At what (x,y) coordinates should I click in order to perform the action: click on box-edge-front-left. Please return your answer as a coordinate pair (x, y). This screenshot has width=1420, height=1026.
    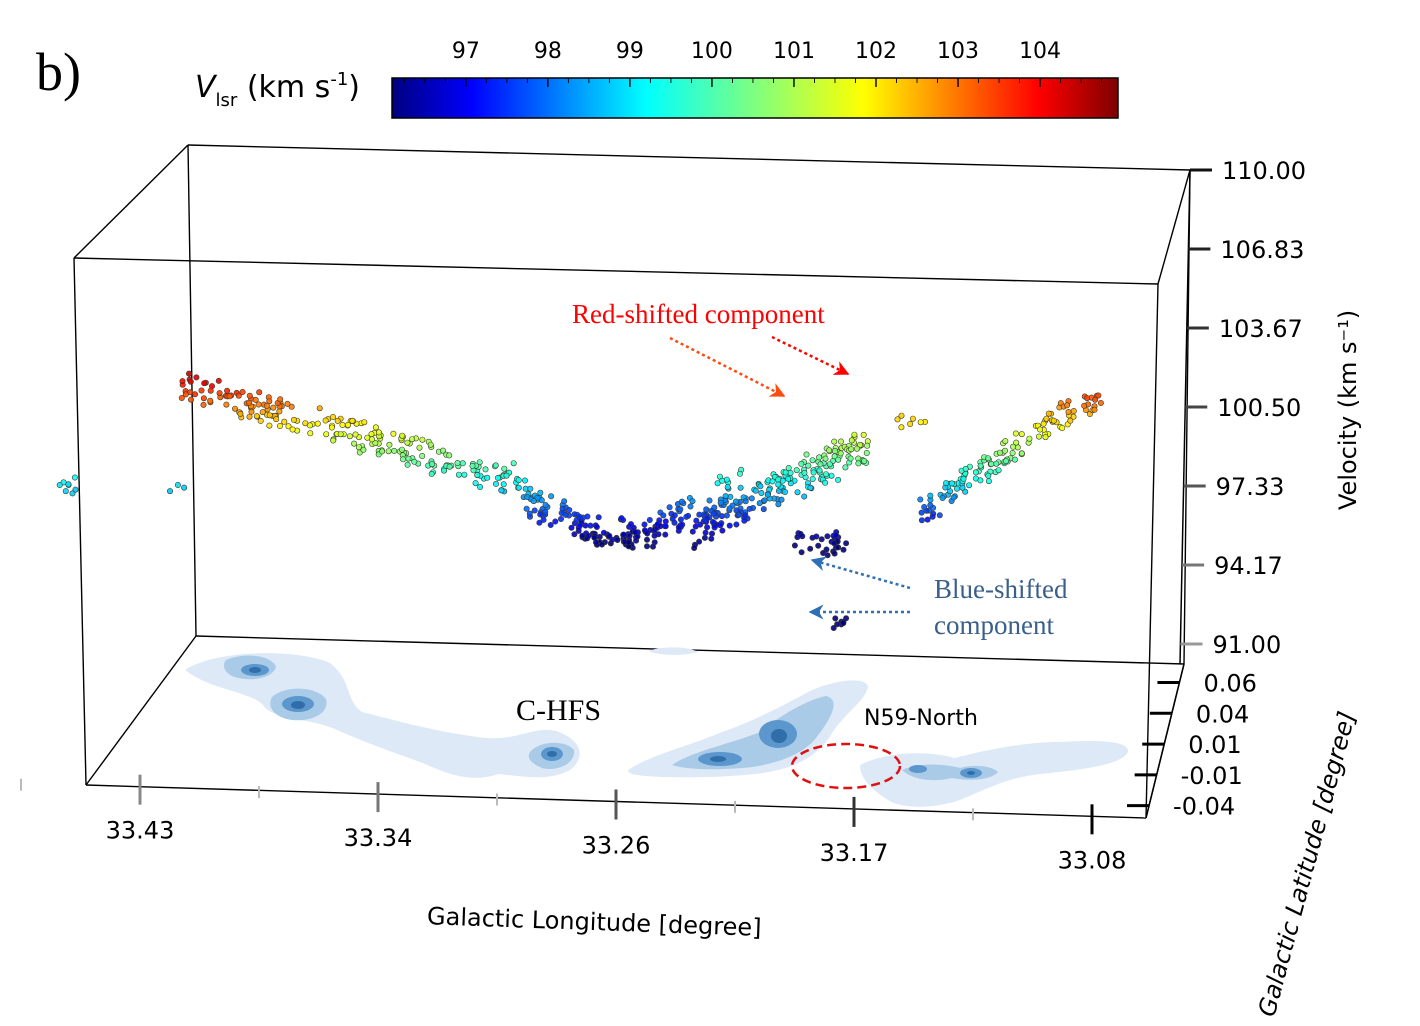
    Looking at the image, I should click on (80, 521).